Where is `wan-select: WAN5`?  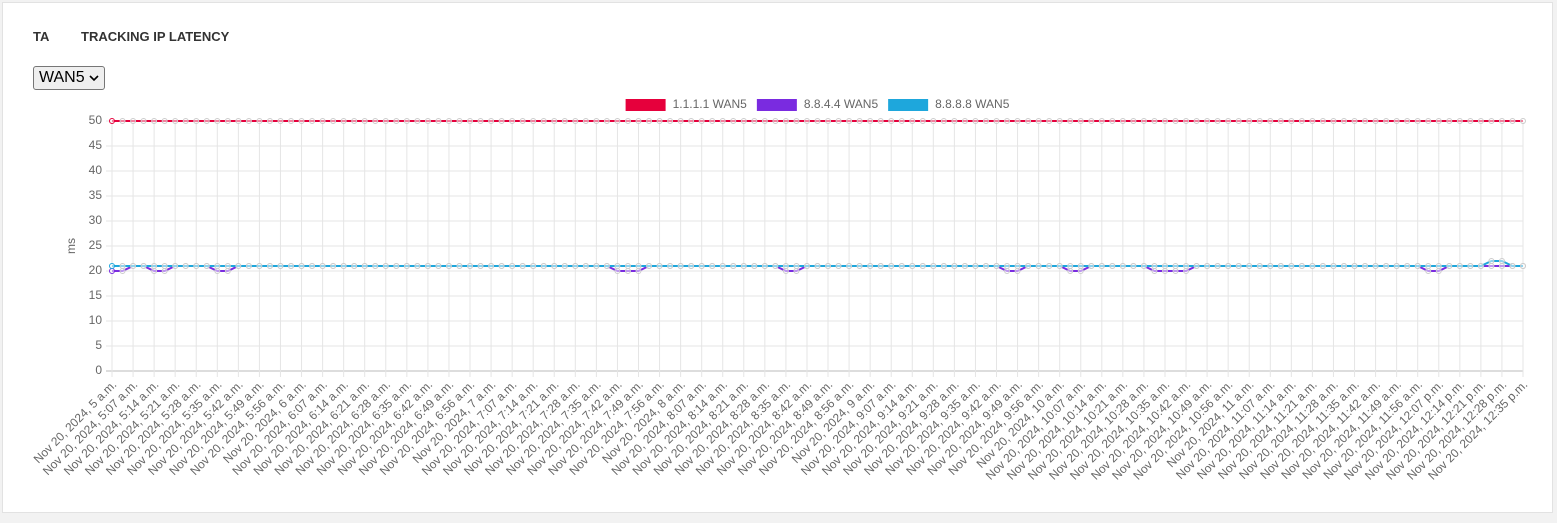 wan-select: WAN5 is located at coordinates (69, 78).